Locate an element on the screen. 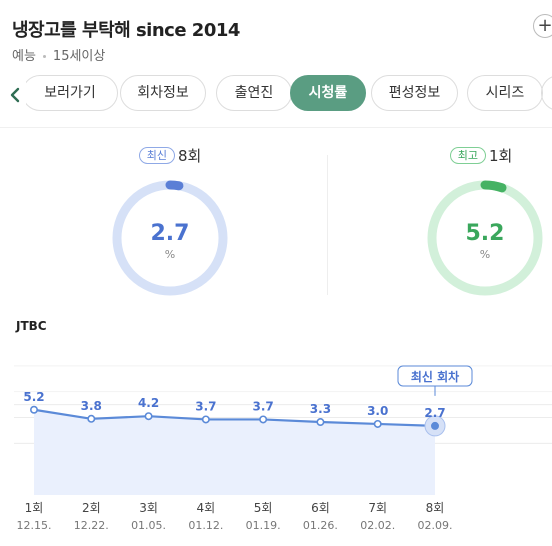 This screenshot has height=546, width=552. data-label: 4.2 is located at coordinates (148, 403).